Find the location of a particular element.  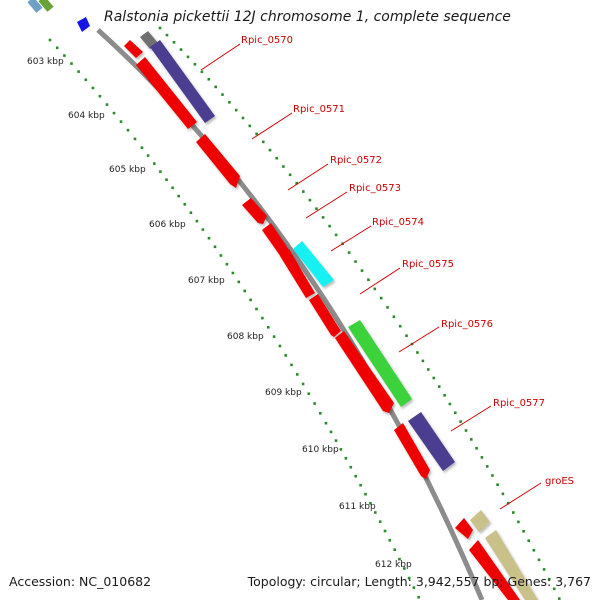

gene-rpic-0577-rev is located at coordinates (412, 451).